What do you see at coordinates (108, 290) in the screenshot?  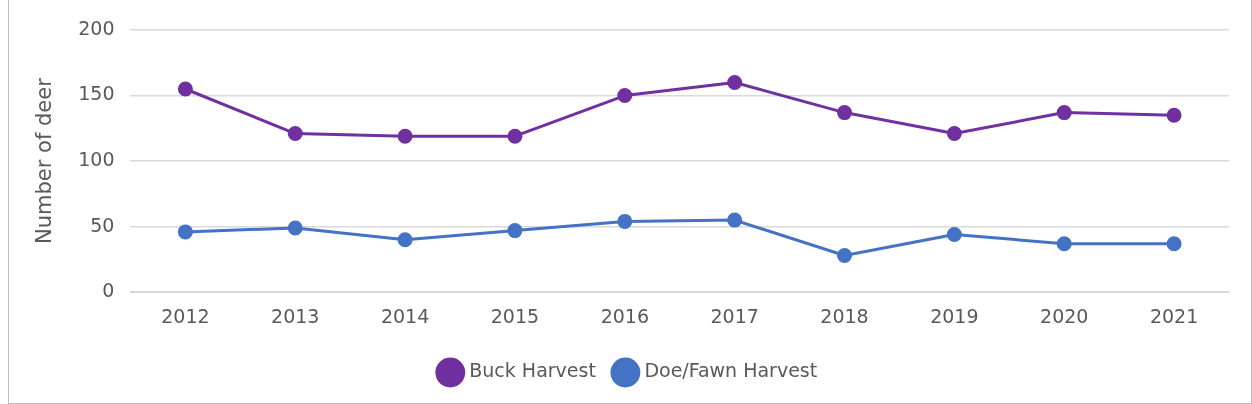 I see `y-tick-label: 0` at bounding box center [108, 290].